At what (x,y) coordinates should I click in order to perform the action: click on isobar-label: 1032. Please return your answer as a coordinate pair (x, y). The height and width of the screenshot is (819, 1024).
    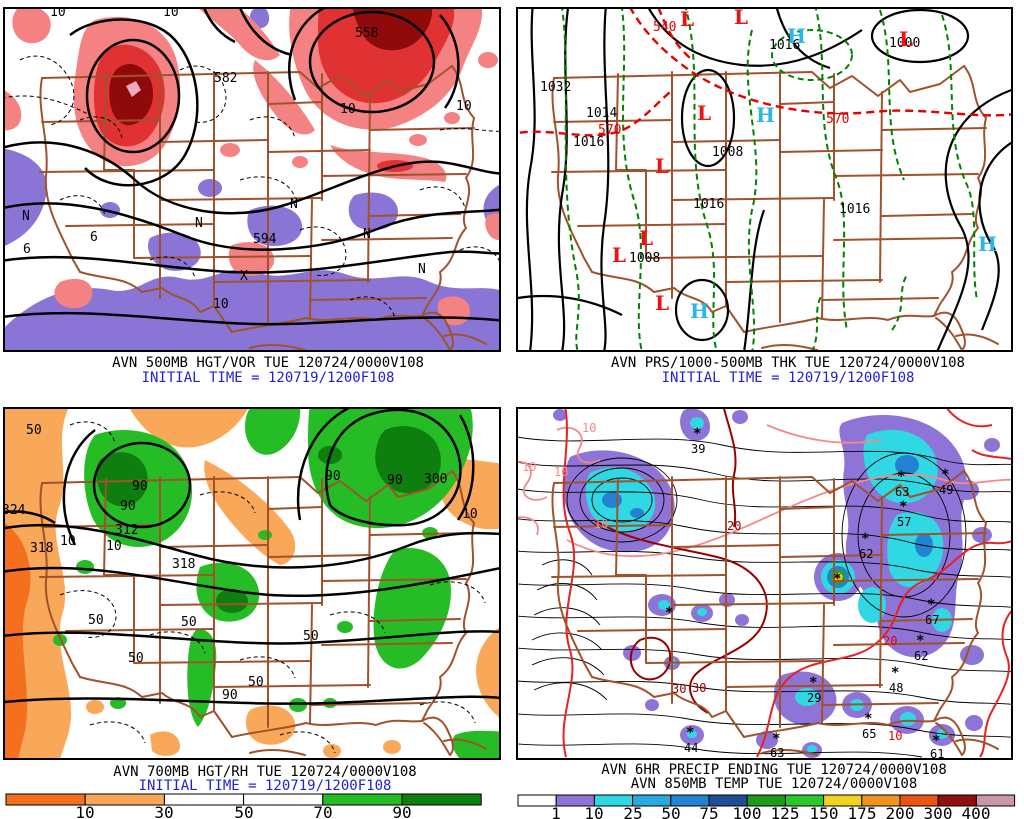
    Looking at the image, I should click on (555, 87).